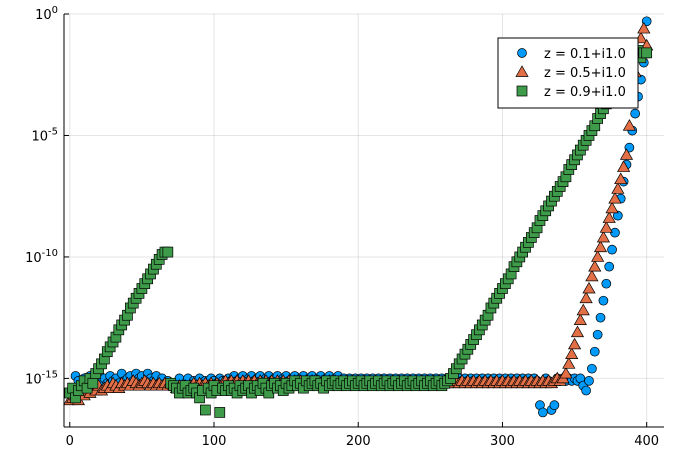  I want to click on y-tick-label: 10⁻⁵, so click(44, 135).